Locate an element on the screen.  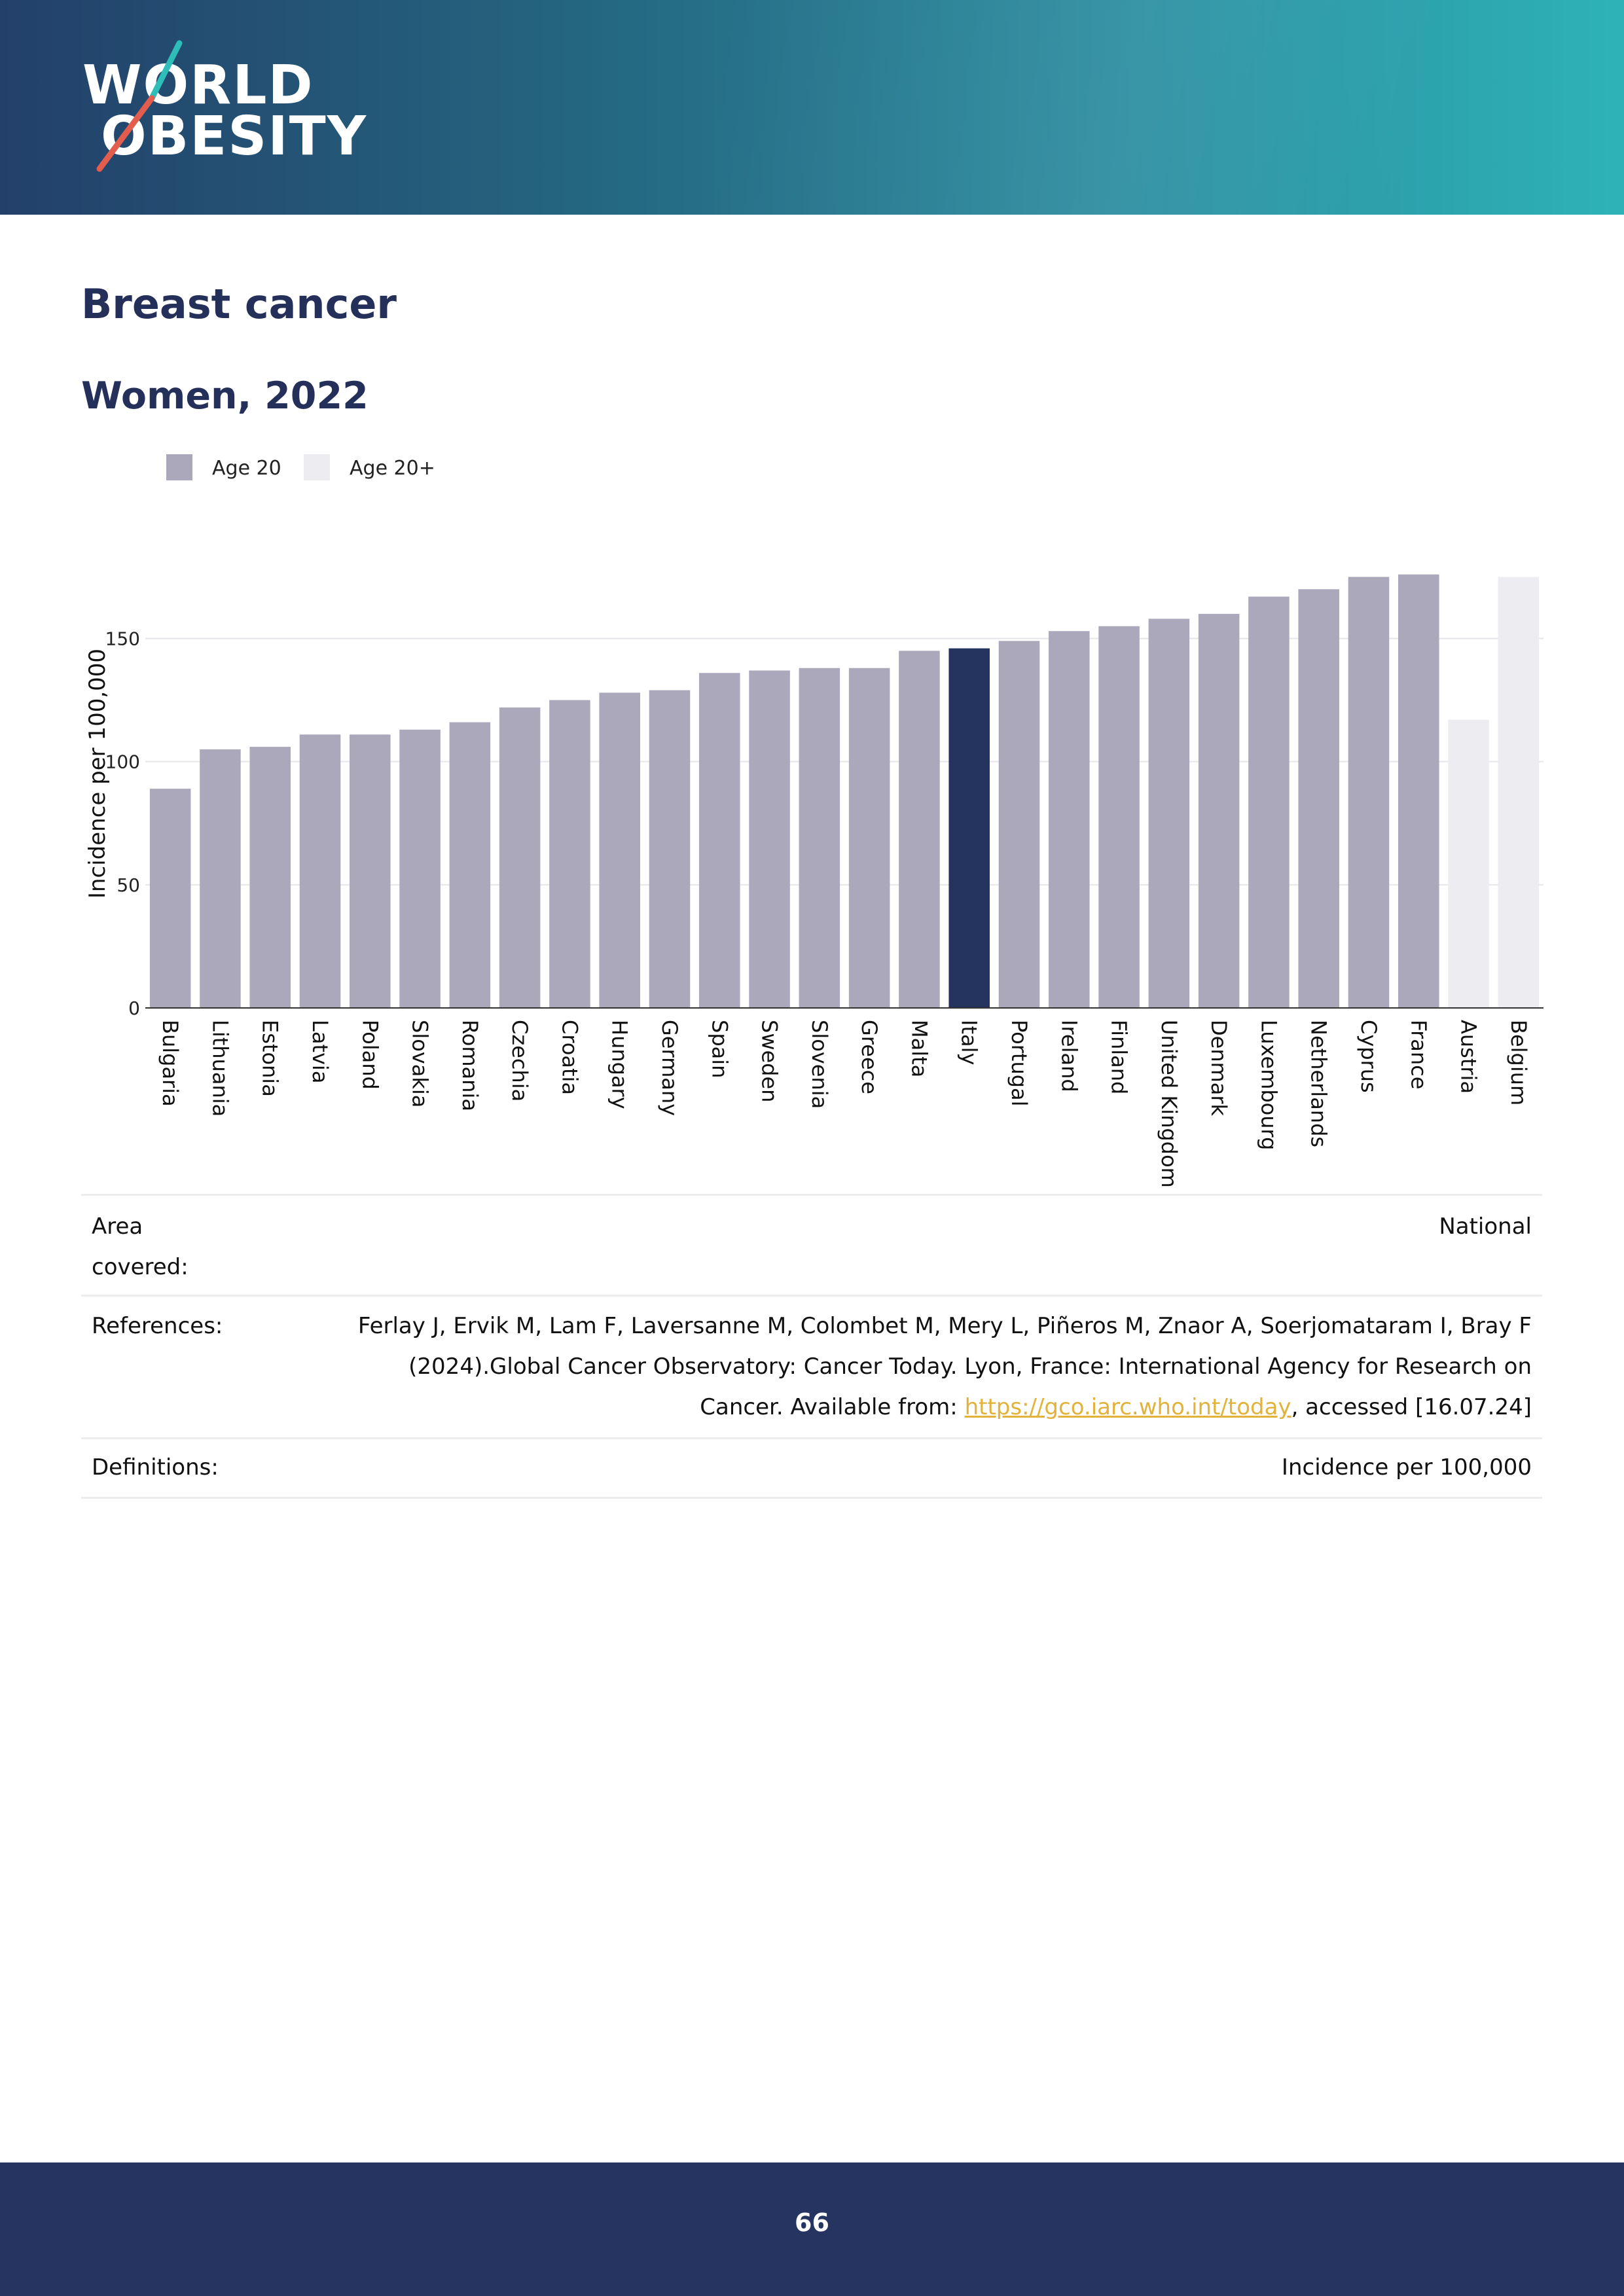
legend-label-age-20: Age 20 is located at coordinates (246, 468).